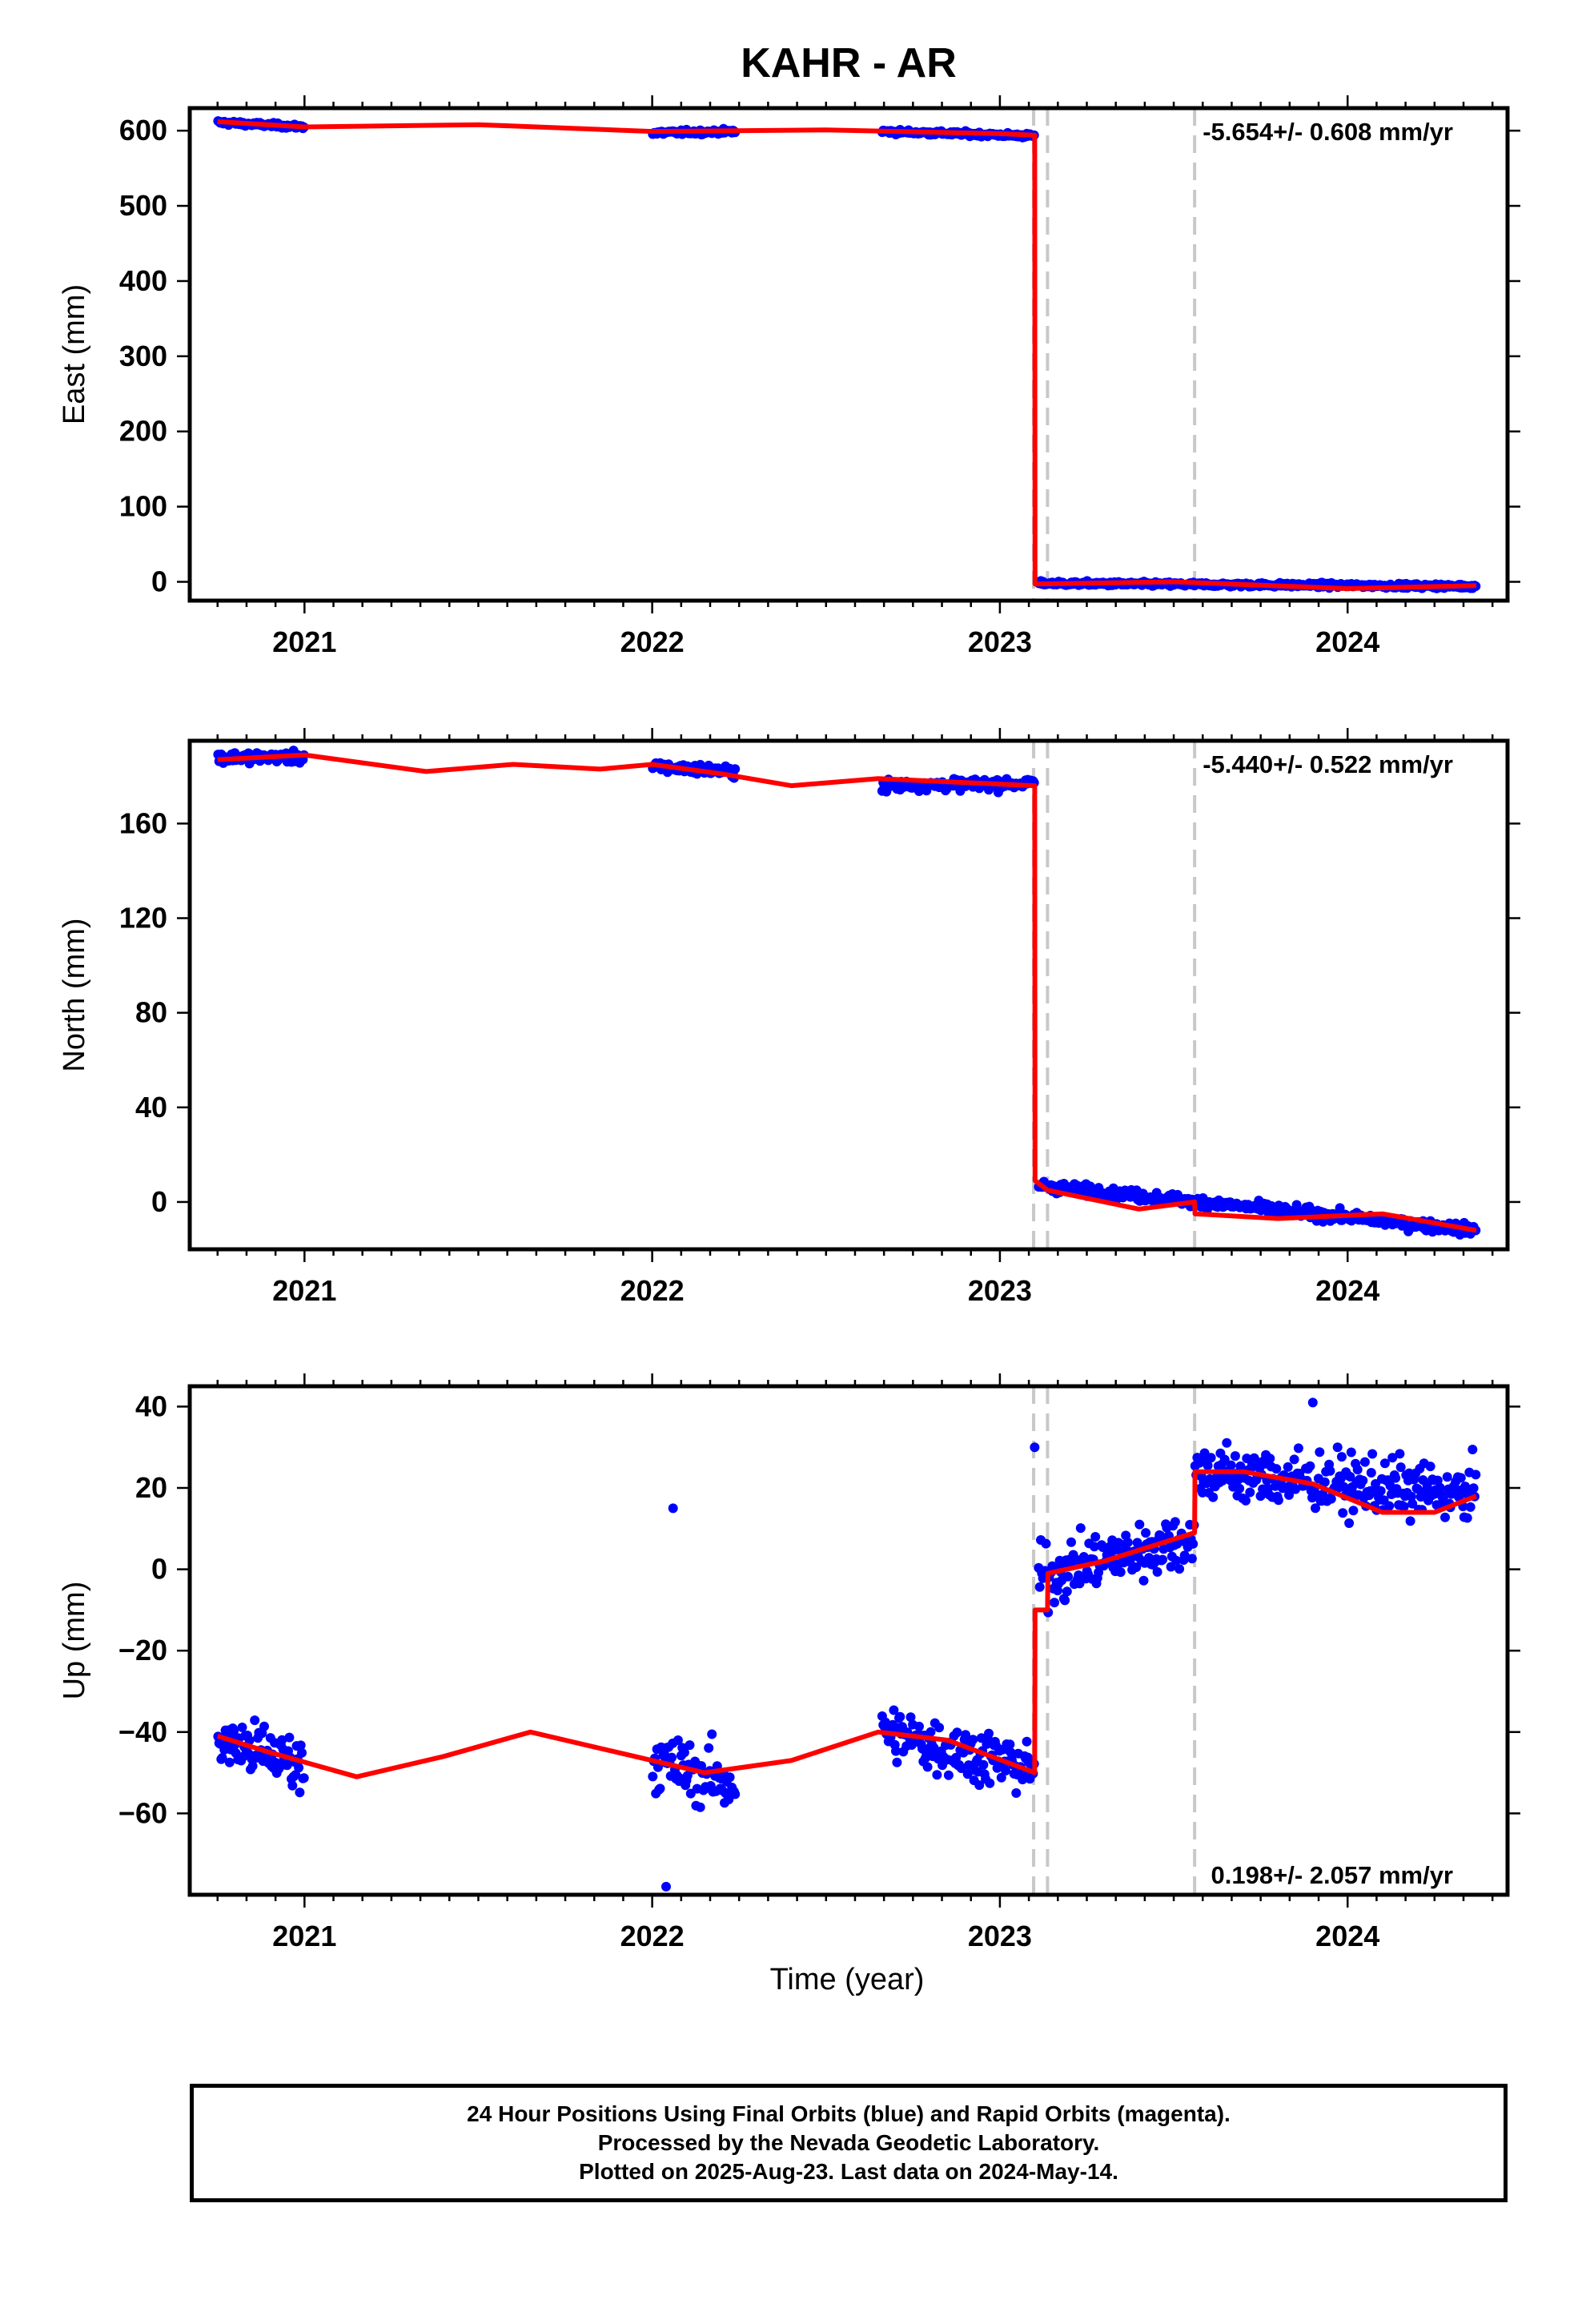  What do you see at coordinates (151, 1405) in the screenshot?
I see `y-tick-label: 40` at bounding box center [151, 1405].